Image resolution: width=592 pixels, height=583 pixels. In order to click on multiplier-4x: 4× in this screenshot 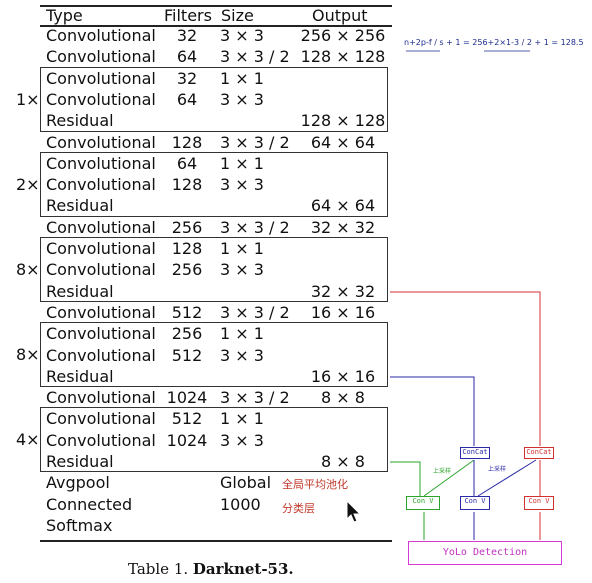, I will do `click(28, 439)`.